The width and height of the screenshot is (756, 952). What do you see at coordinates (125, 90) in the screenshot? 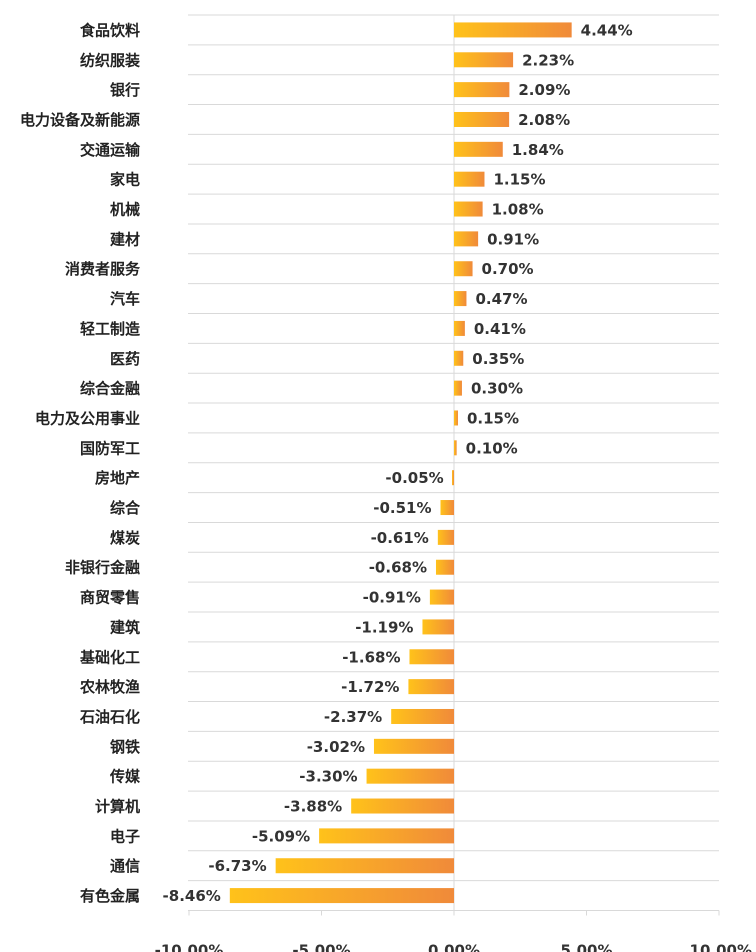
I see `category-label-2: 银行` at bounding box center [125, 90].